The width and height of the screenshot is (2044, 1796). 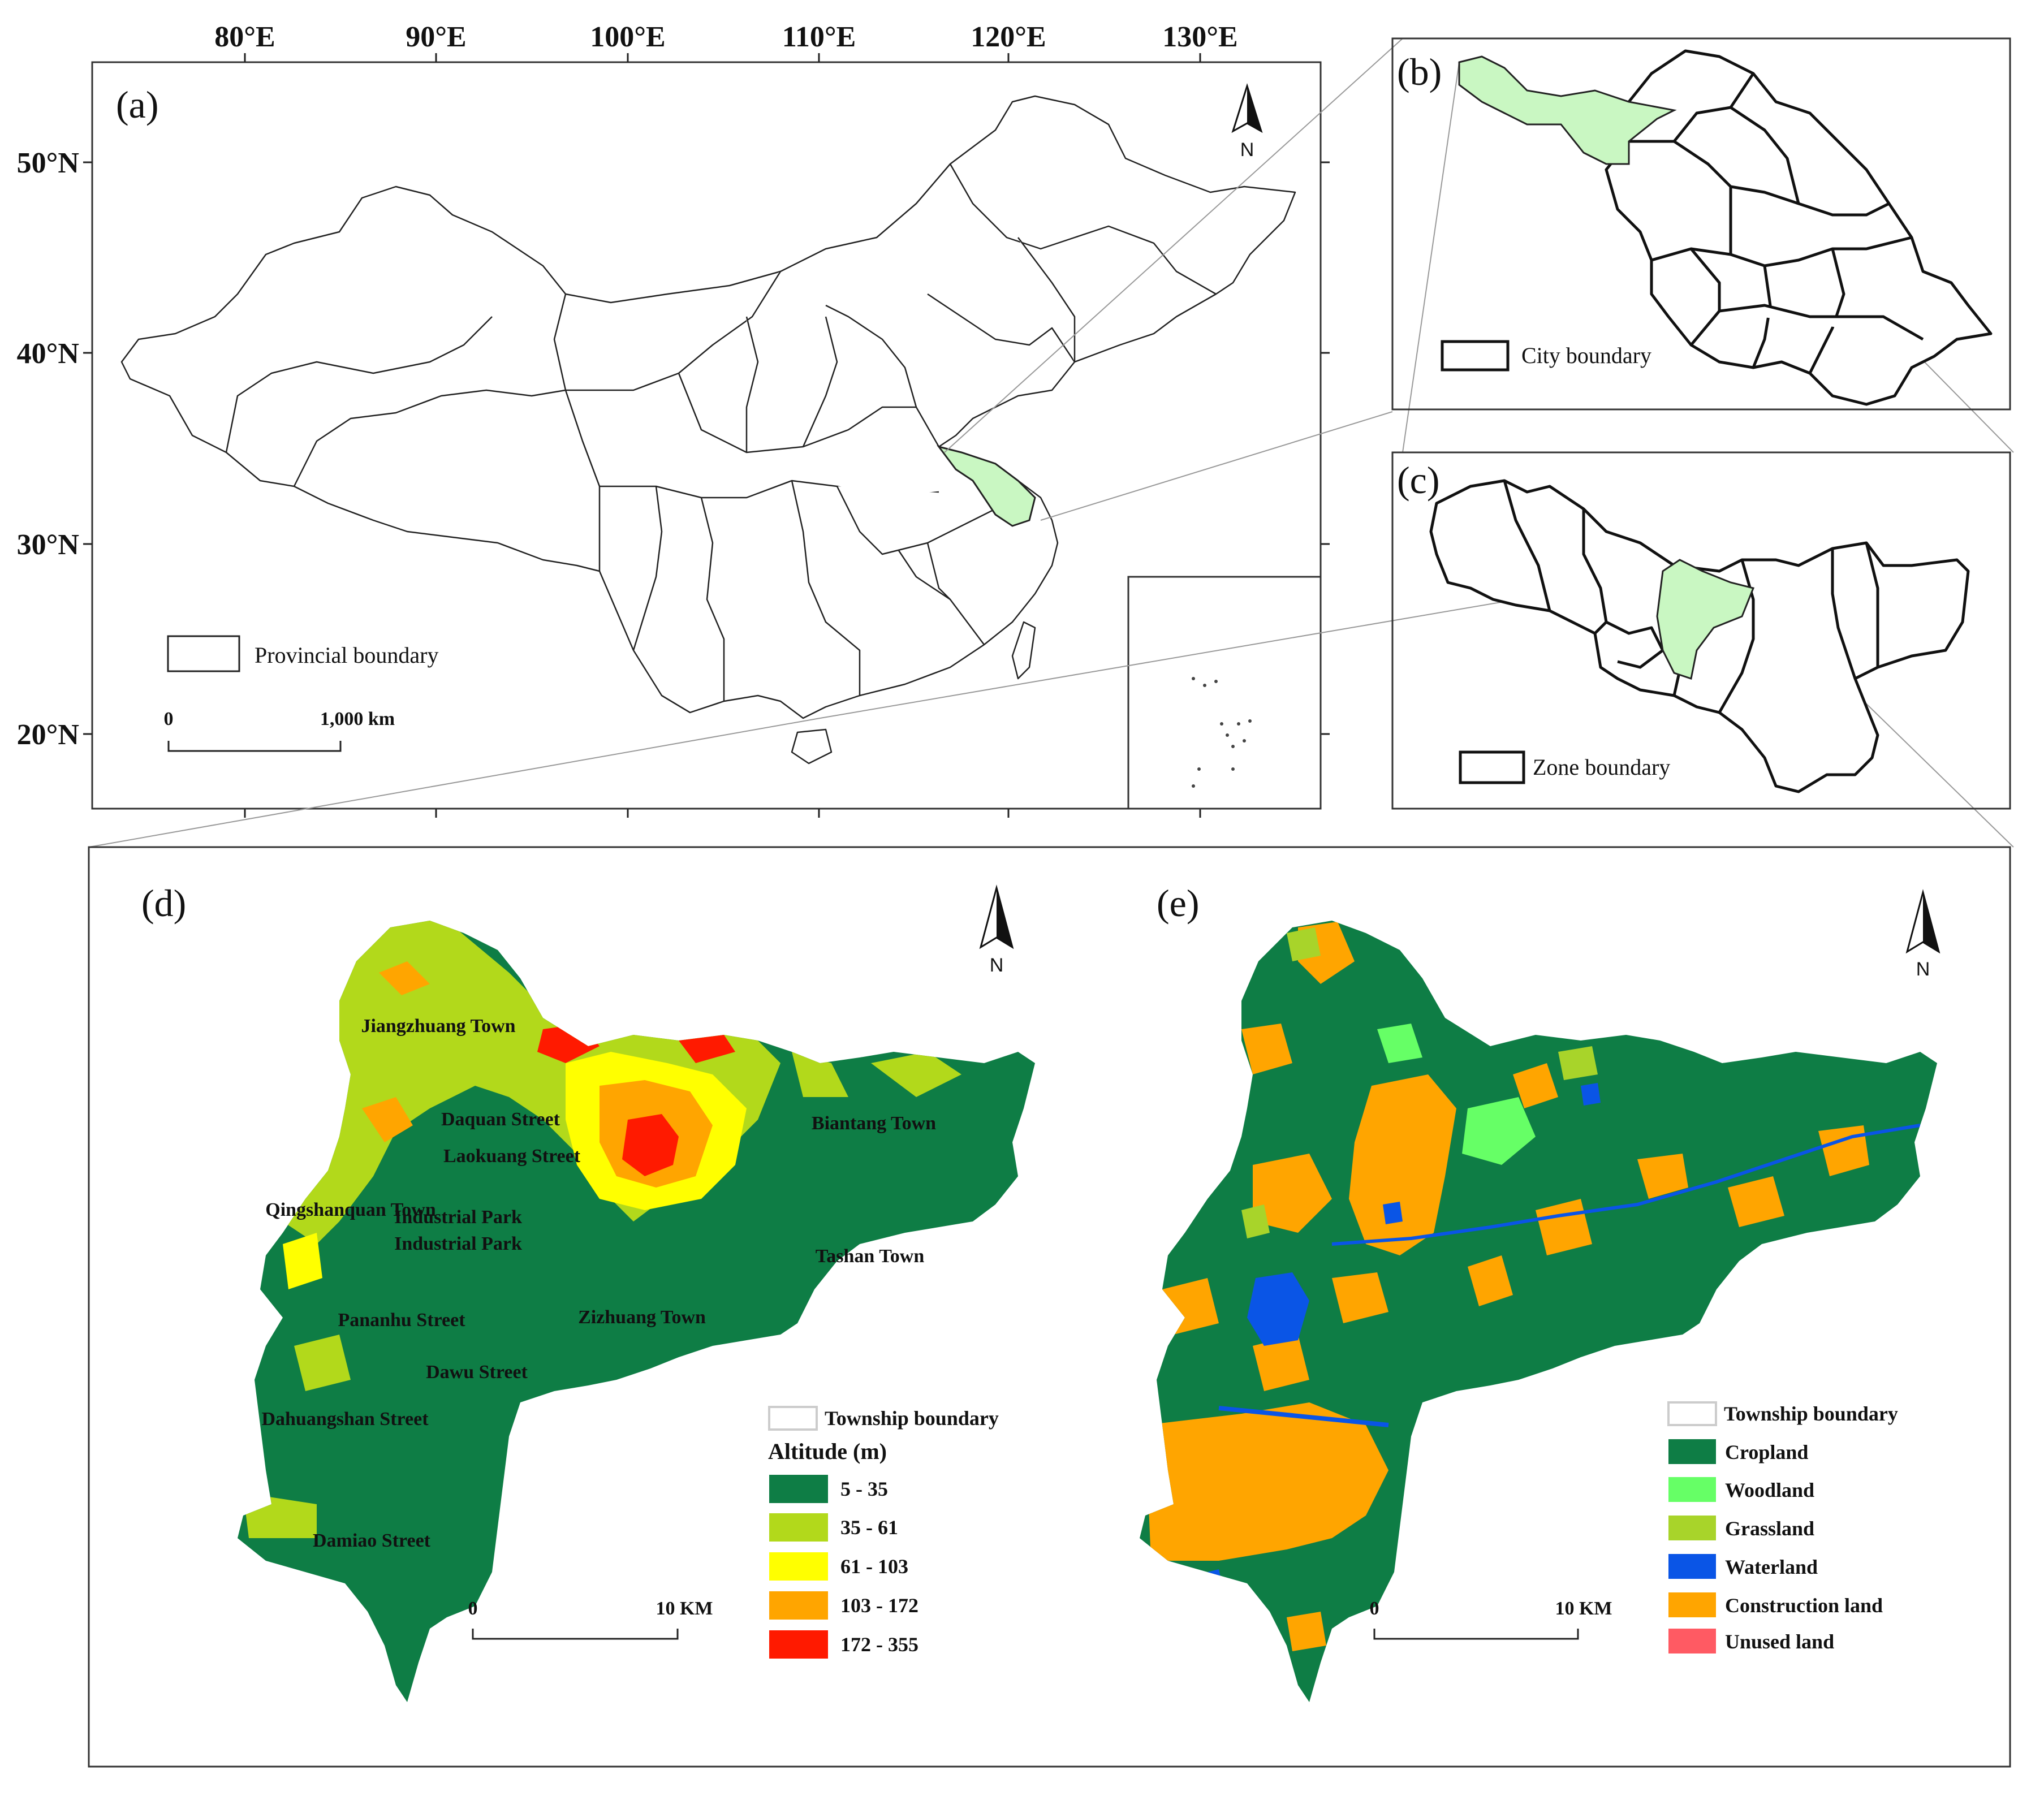 What do you see at coordinates (436, 37) in the screenshot?
I see `lon-tick-label: 90°E` at bounding box center [436, 37].